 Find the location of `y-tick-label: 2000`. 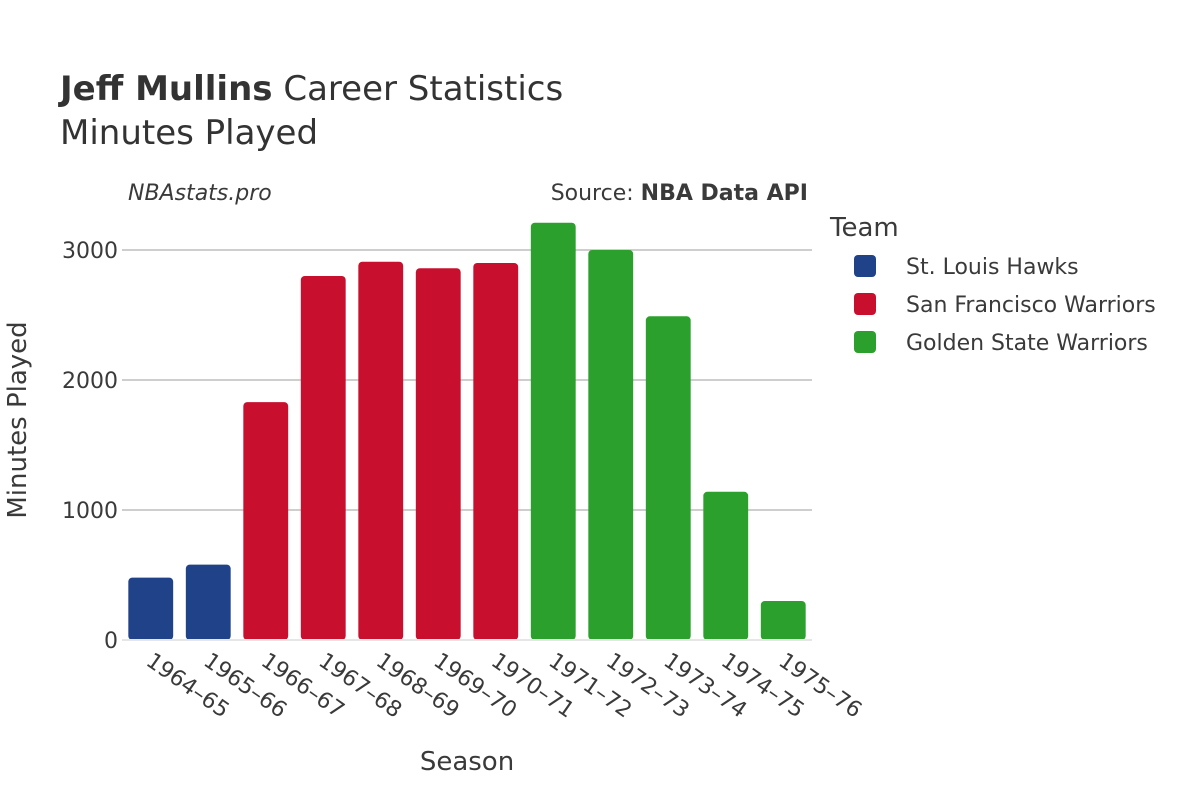

y-tick-label: 2000 is located at coordinates (90, 381).